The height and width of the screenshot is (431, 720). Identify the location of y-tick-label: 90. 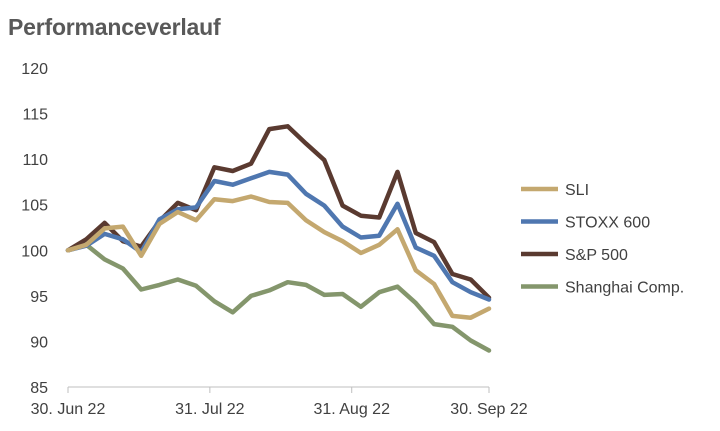
(39, 342).